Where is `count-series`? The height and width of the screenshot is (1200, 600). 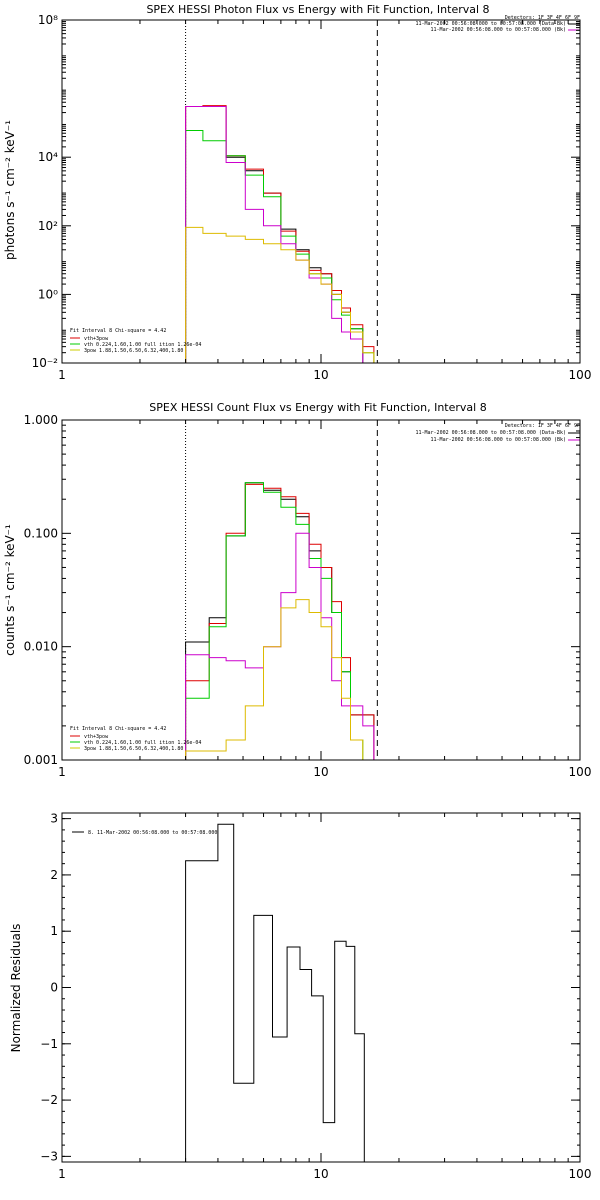 count-series is located at coordinates (291, 621).